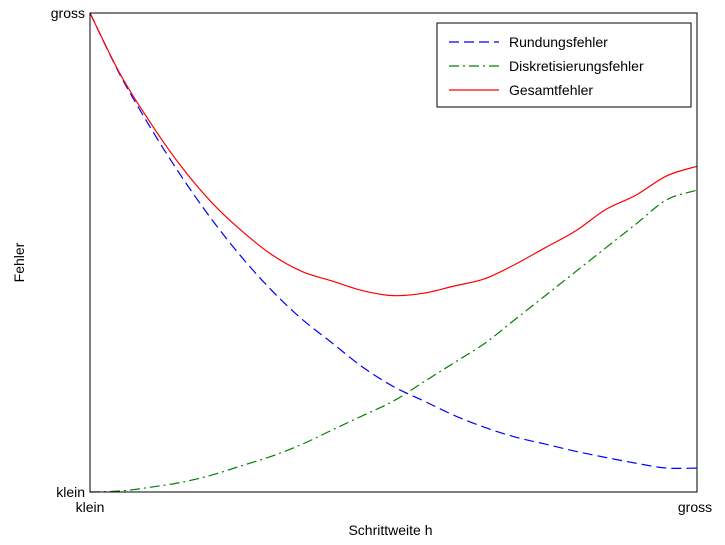  What do you see at coordinates (68, 13) in the screenshot?
I see `y-tick-label-max: gross` at bounding box center [68, 13].